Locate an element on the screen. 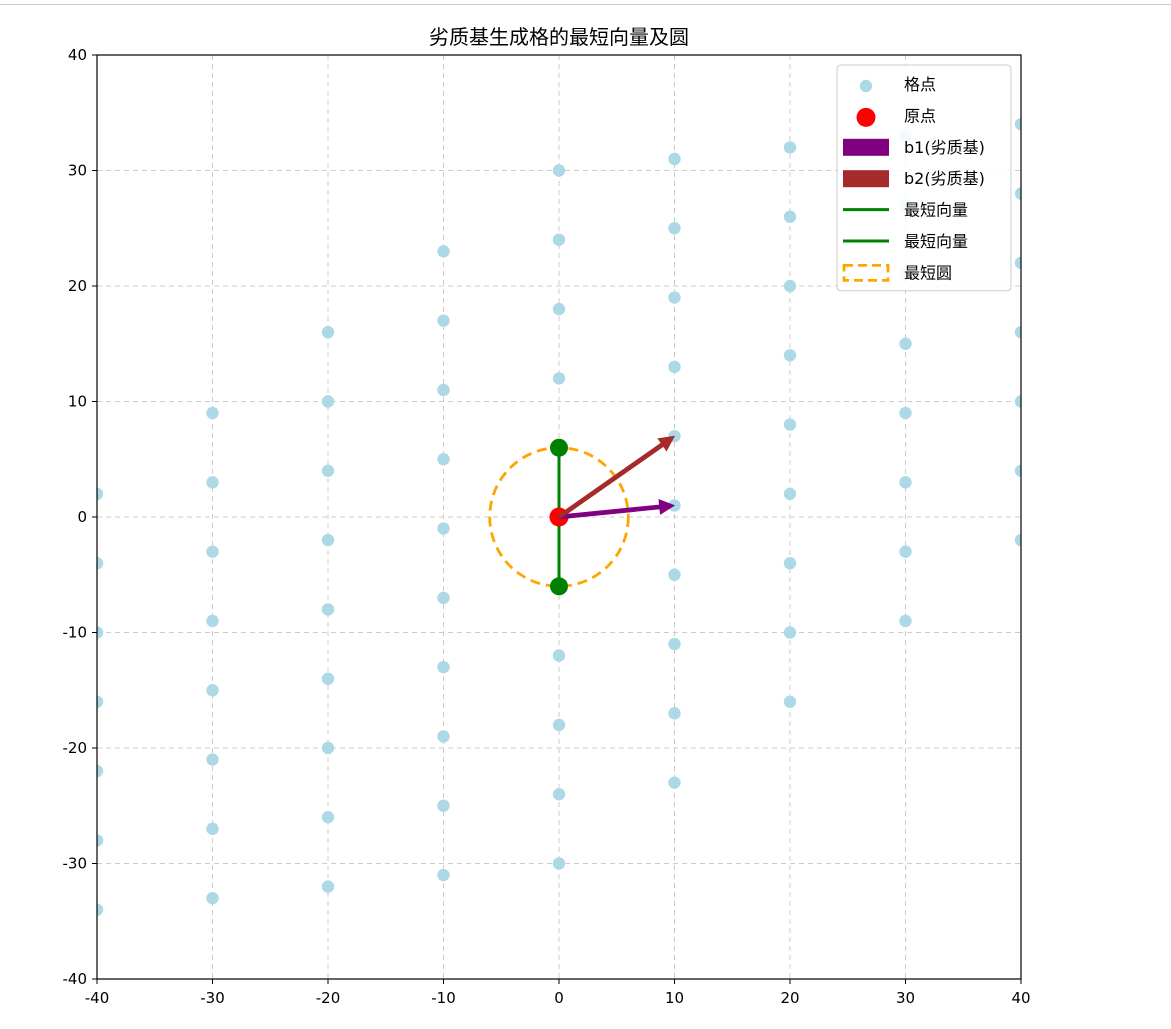 The width and height of the screenshot is (1171, 1029). legend-label: 原点 is located at coordinates (920, 115).